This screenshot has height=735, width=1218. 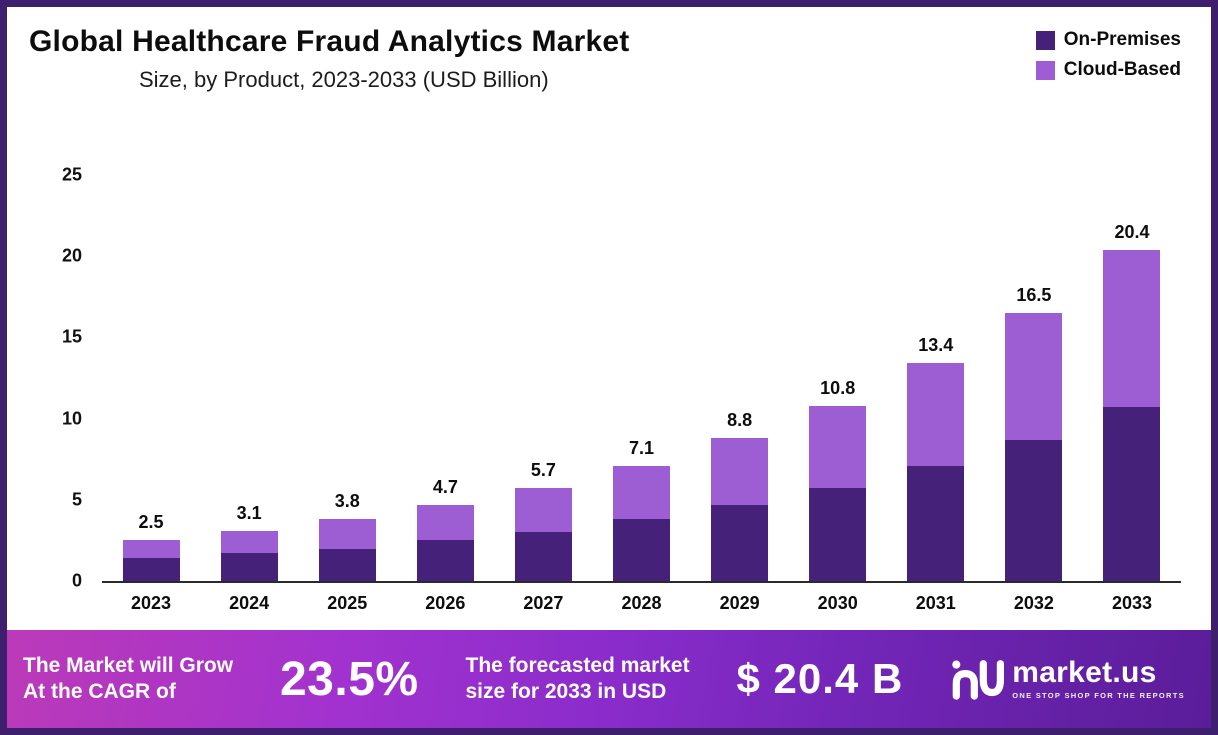 What do you see at coordinates (820, 678) in the screenshot?
I see `forecast-value: $ 20.4 B` at bounding box center [820, 678].